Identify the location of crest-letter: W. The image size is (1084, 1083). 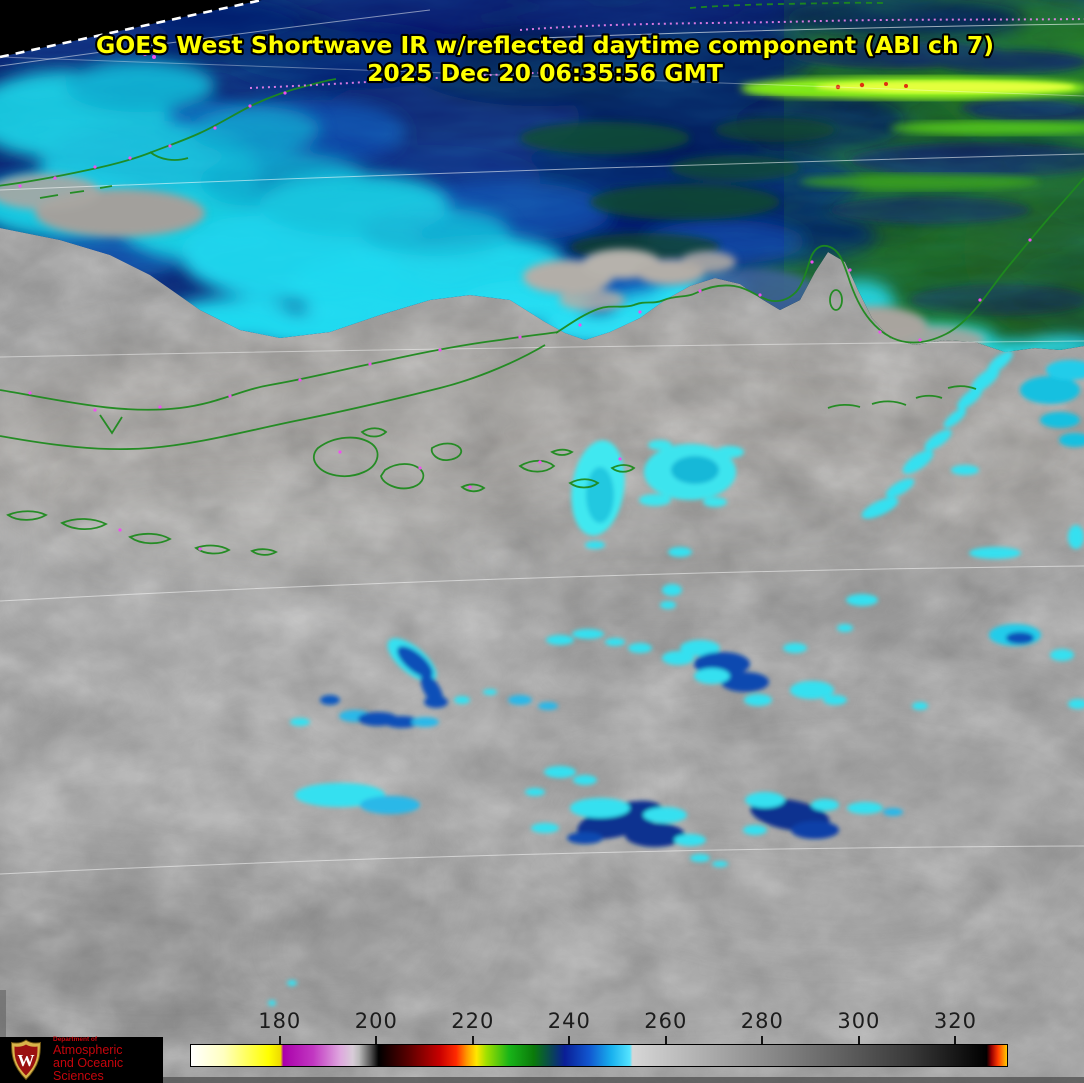
(26, 1060).